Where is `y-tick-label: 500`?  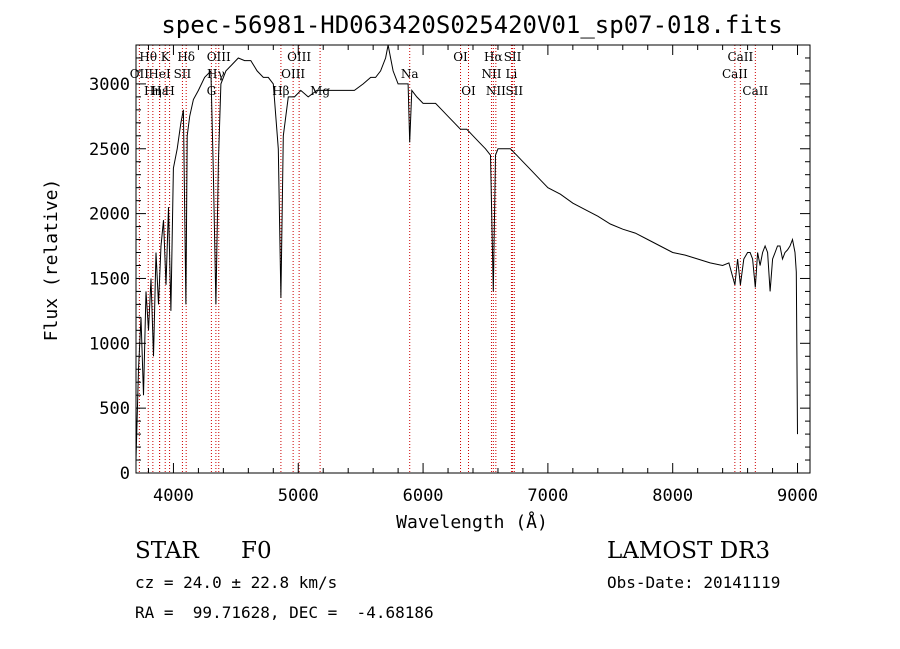 y-tick-label: 500 is located at coordinates (114, 409).